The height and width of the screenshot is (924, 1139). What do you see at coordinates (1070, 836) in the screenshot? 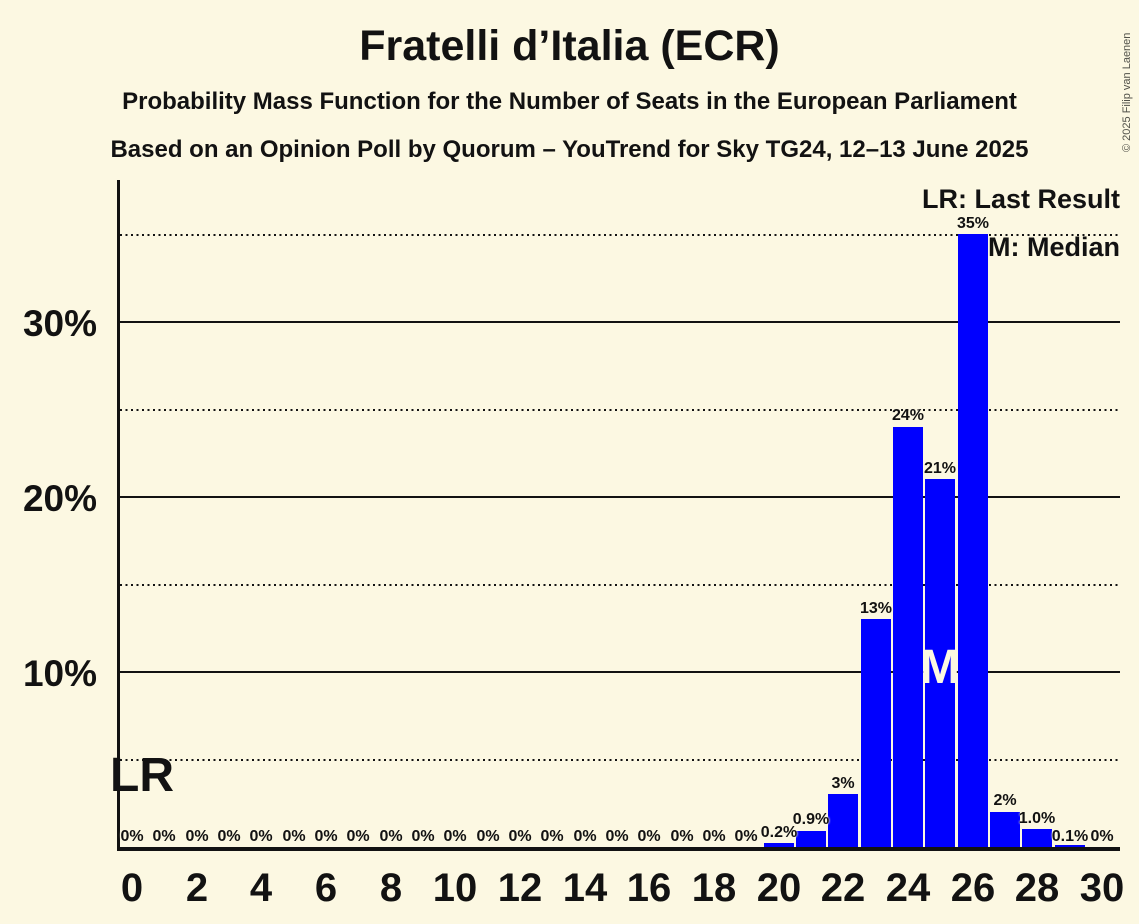
I see `bar-label-seat-29: 0.1%` at bounding box center [1070, 836].